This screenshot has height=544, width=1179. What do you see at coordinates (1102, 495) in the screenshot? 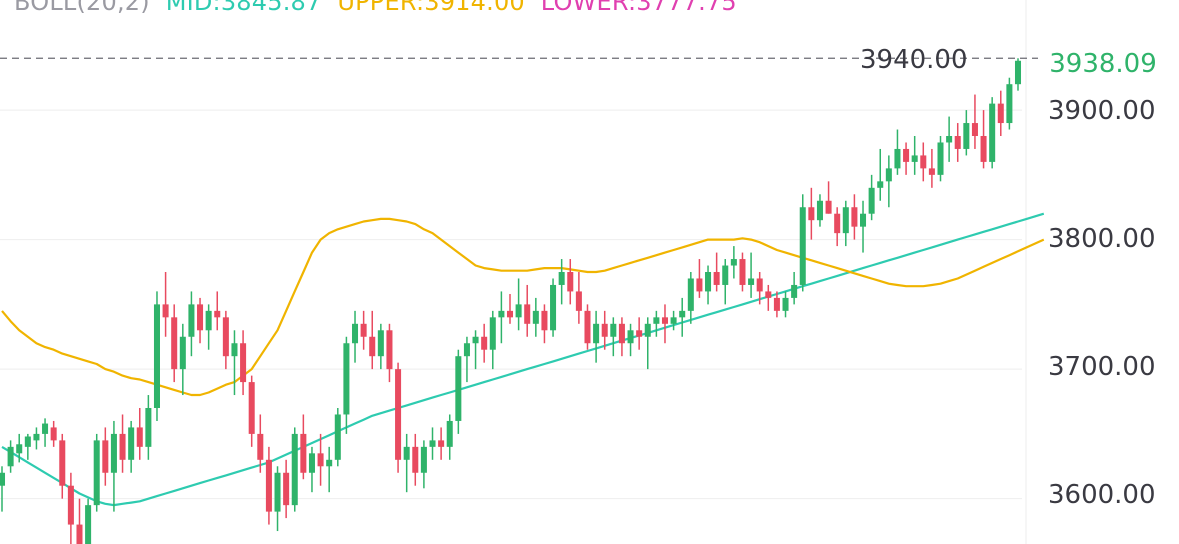
I see `y-tick-label: 3600.00` at bounding box center [1102, 495].